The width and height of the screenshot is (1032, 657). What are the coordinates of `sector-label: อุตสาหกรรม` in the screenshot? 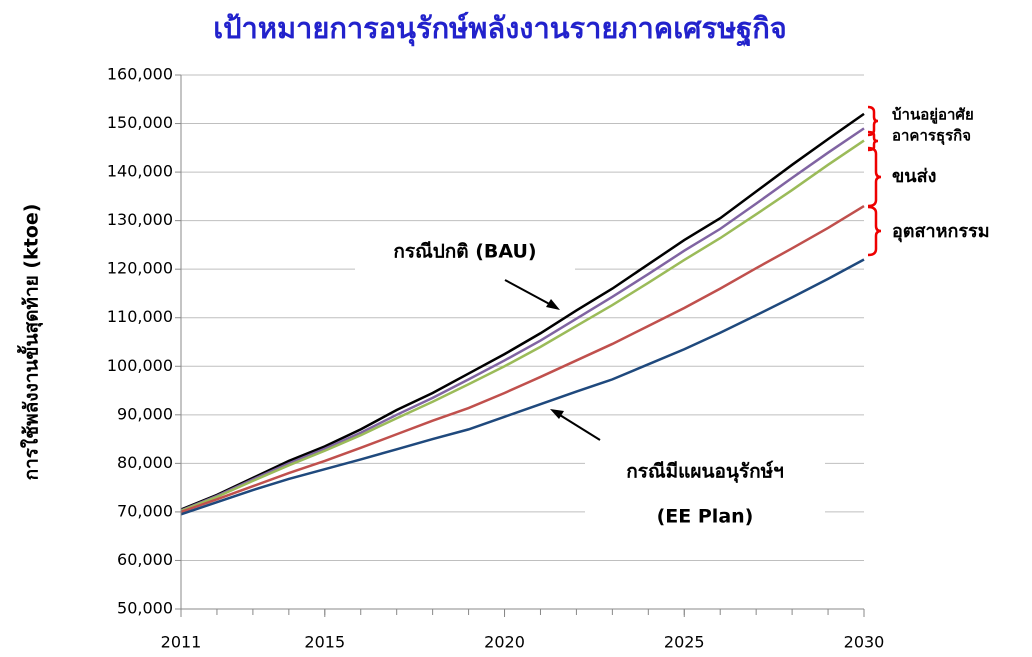 It's located at (941, 232).